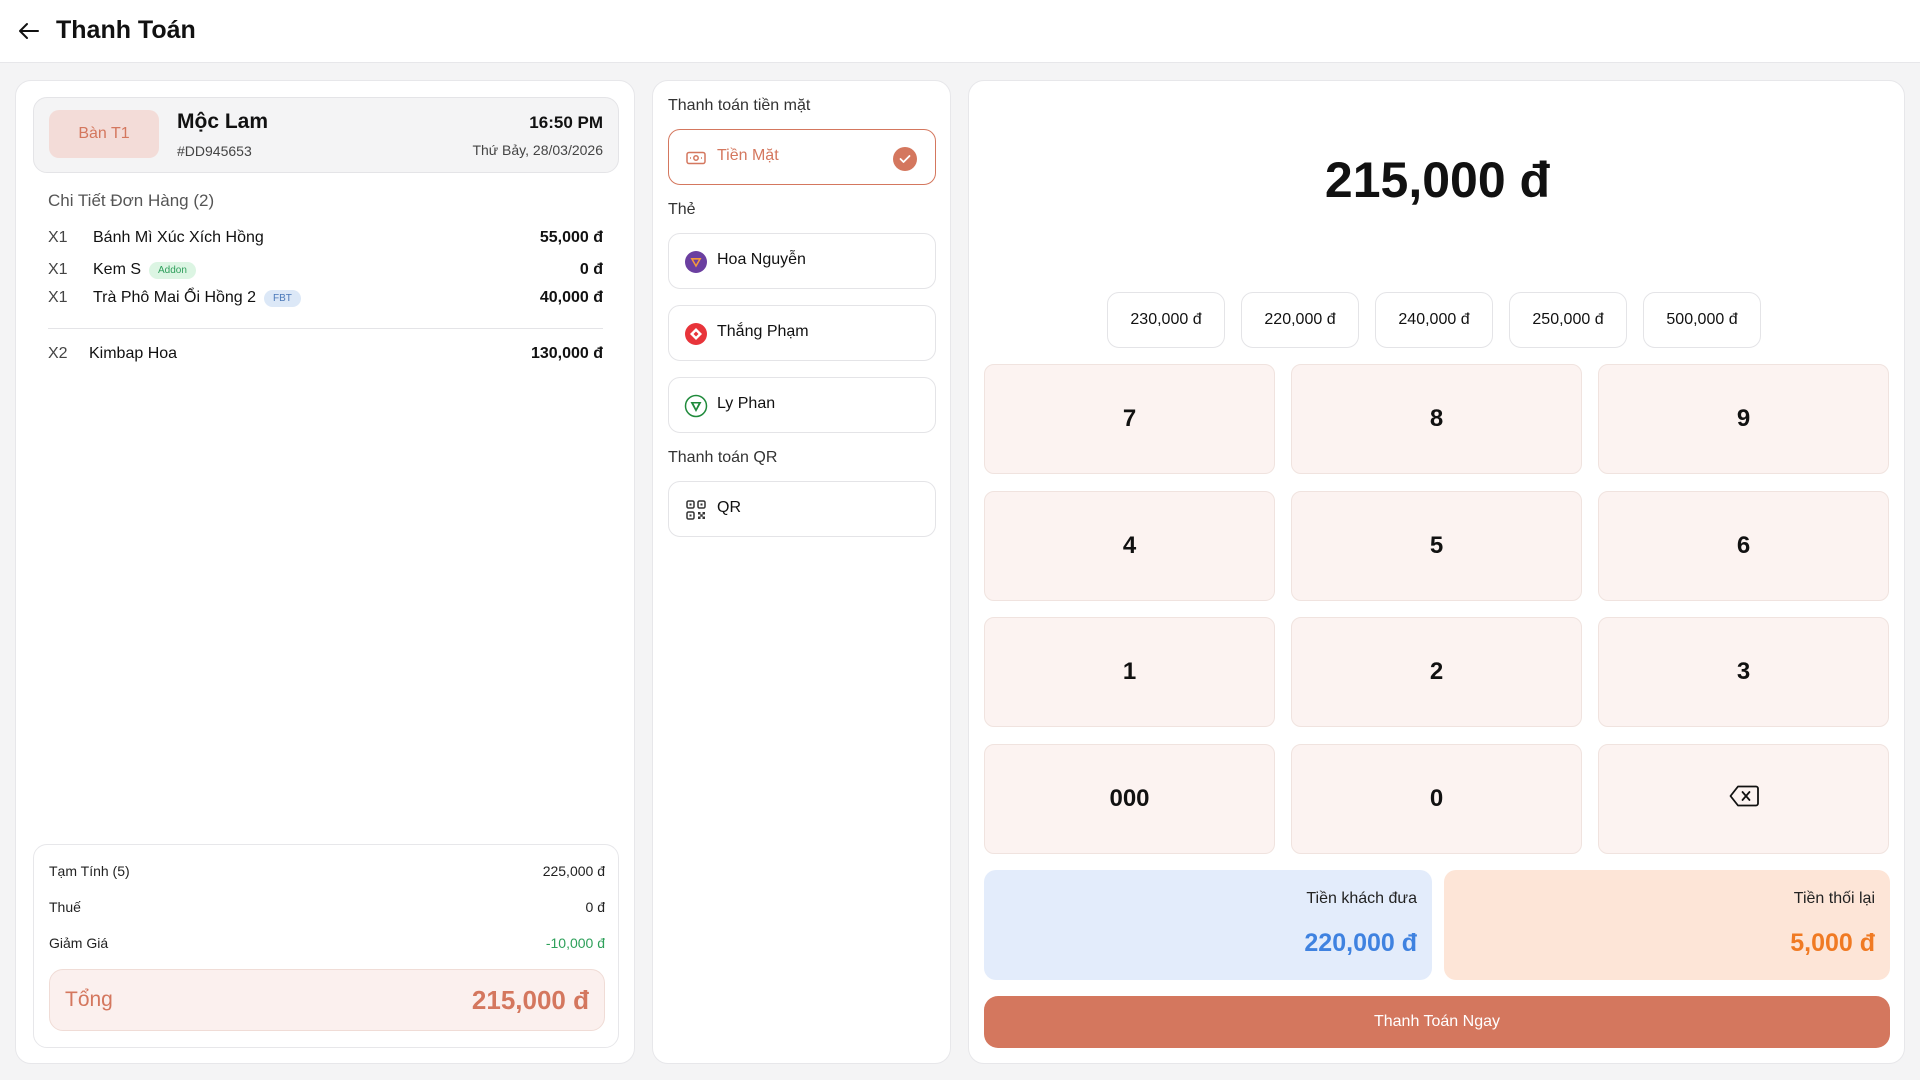 The height and width of the screenshot is (1080, 1920). Describe the element at coordinates (1129, 546) in the screenshot. I see `keypad-key-4: 4` at that location.